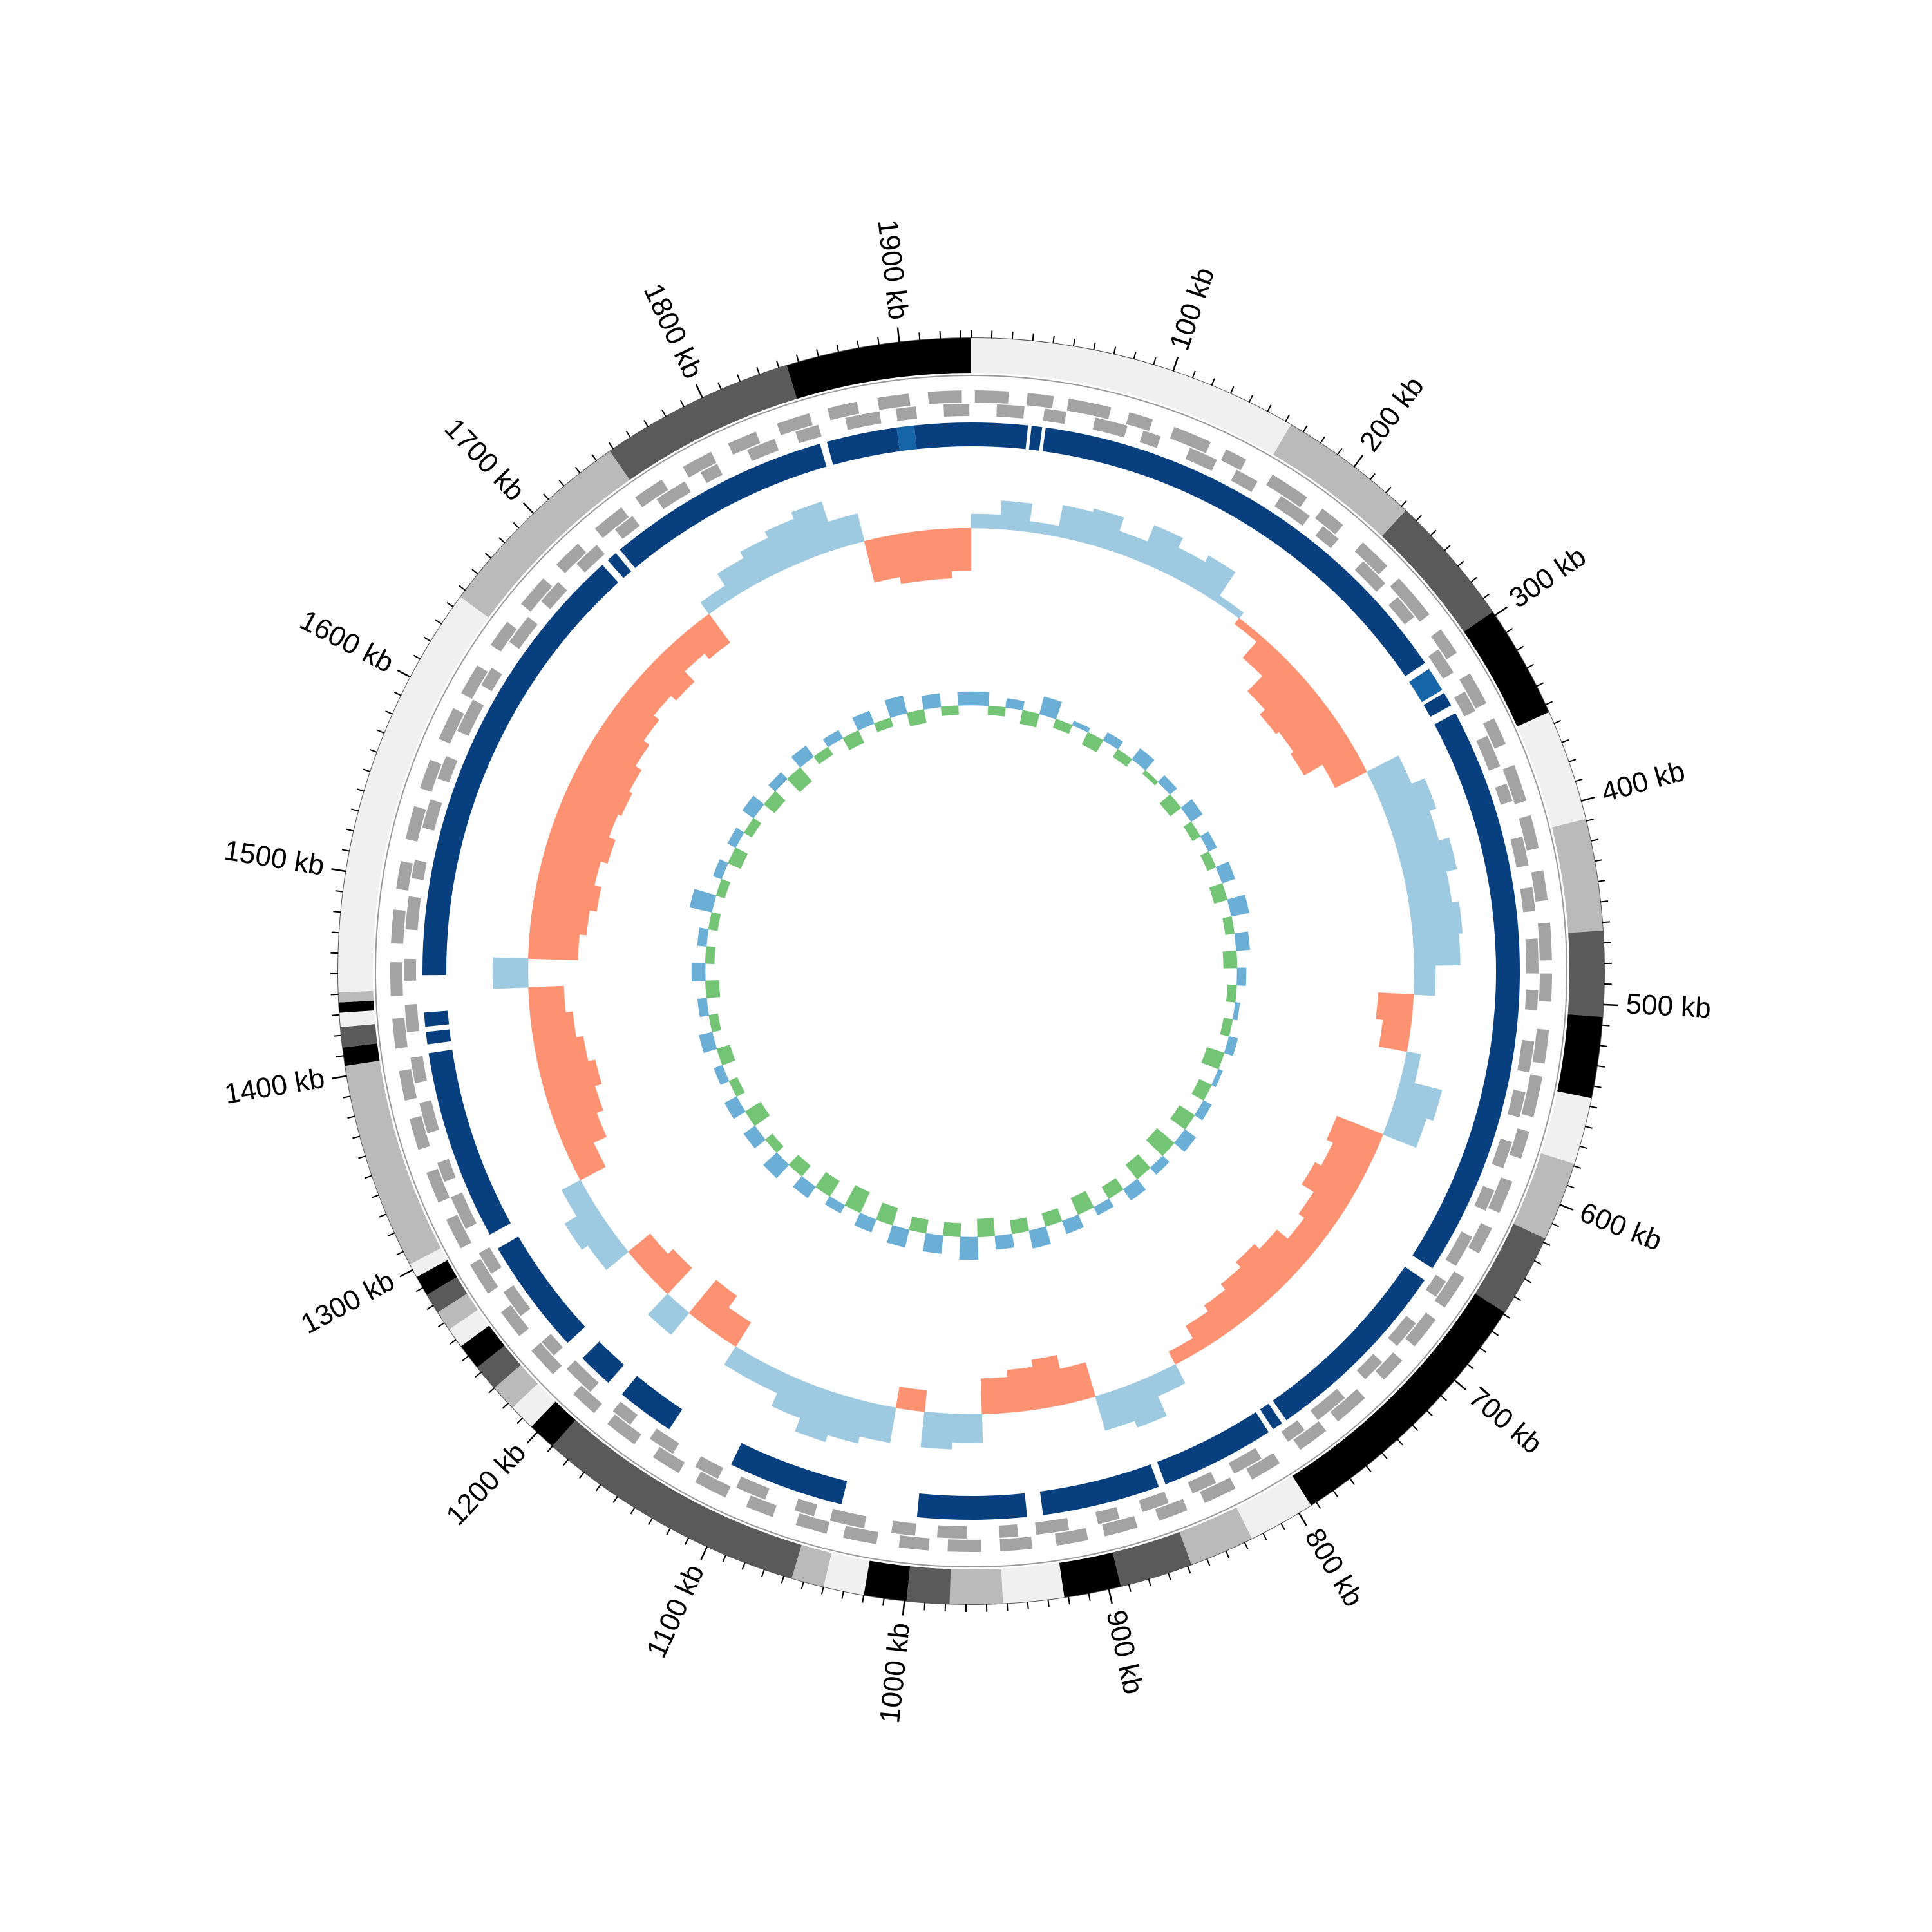 The width and height of the screenshot is (1932, 1932). Describe the element at coordinates (1620, 1227) in the screenshot. I see `tick-label: 600 kb` at that location.